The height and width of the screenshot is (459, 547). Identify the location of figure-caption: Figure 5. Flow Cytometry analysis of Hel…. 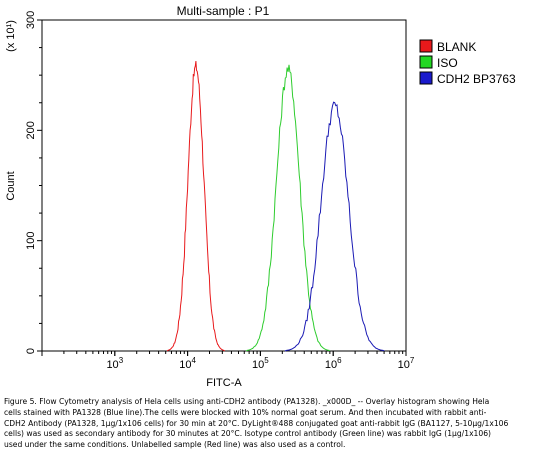
(274, 424).